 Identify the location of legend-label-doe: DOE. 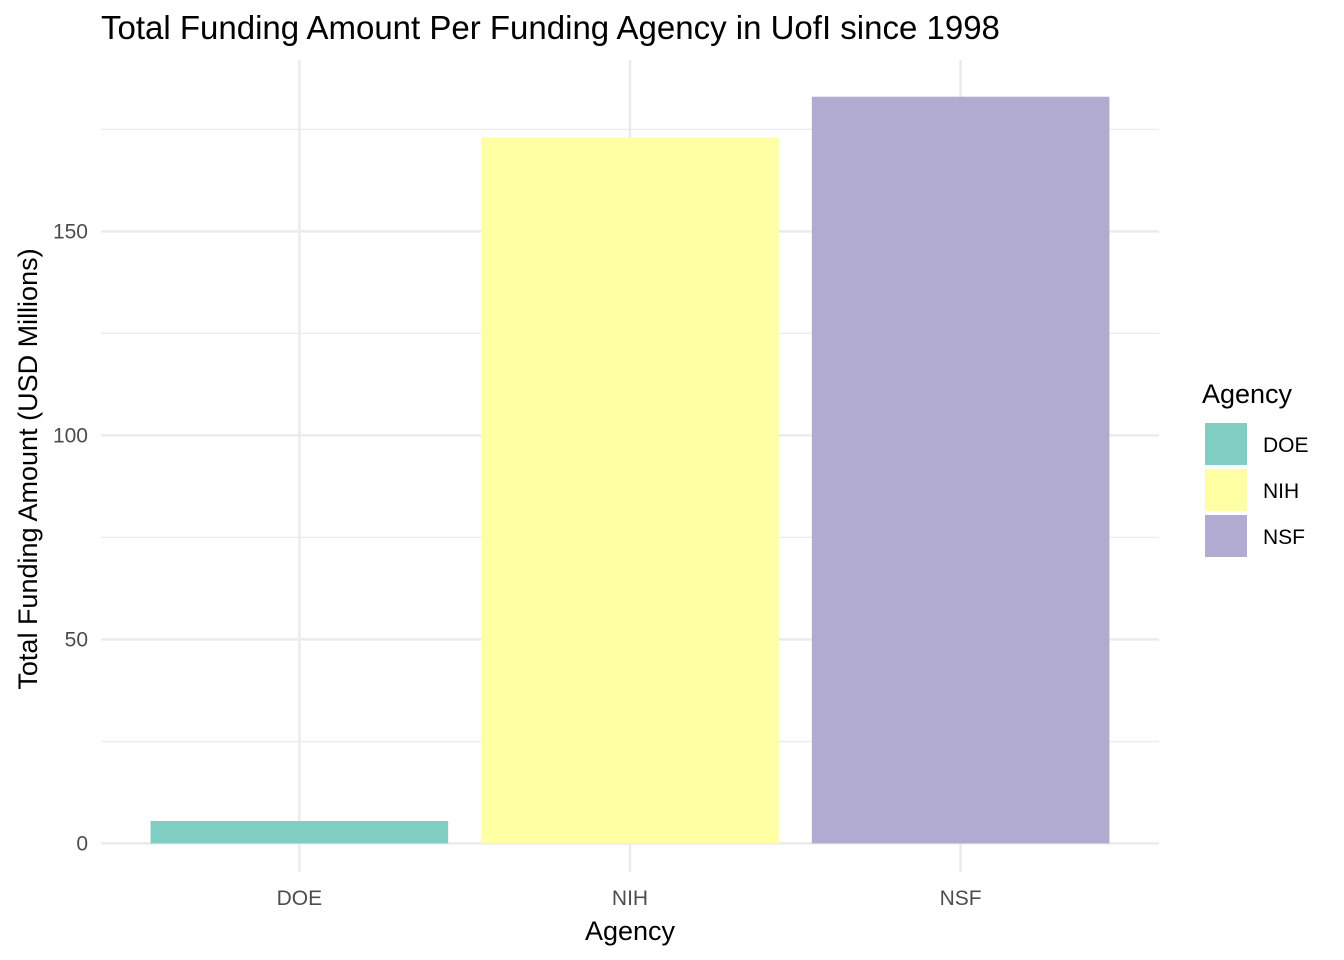
(1286, 445).